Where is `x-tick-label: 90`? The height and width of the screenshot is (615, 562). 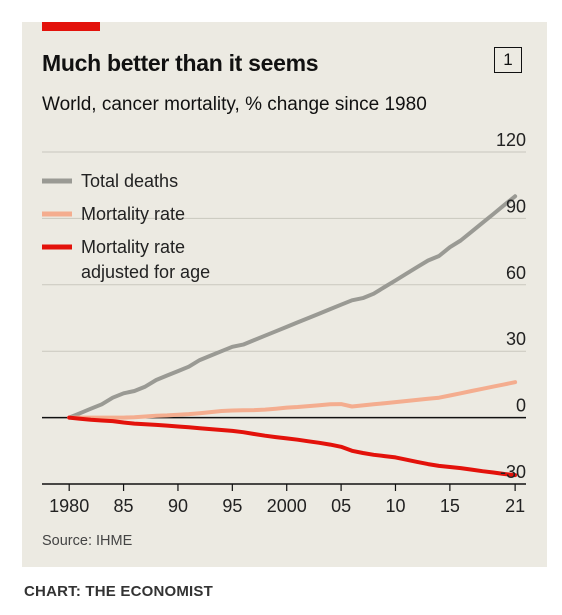
x-tick-label: 90 is located at coordinates (178, 506).